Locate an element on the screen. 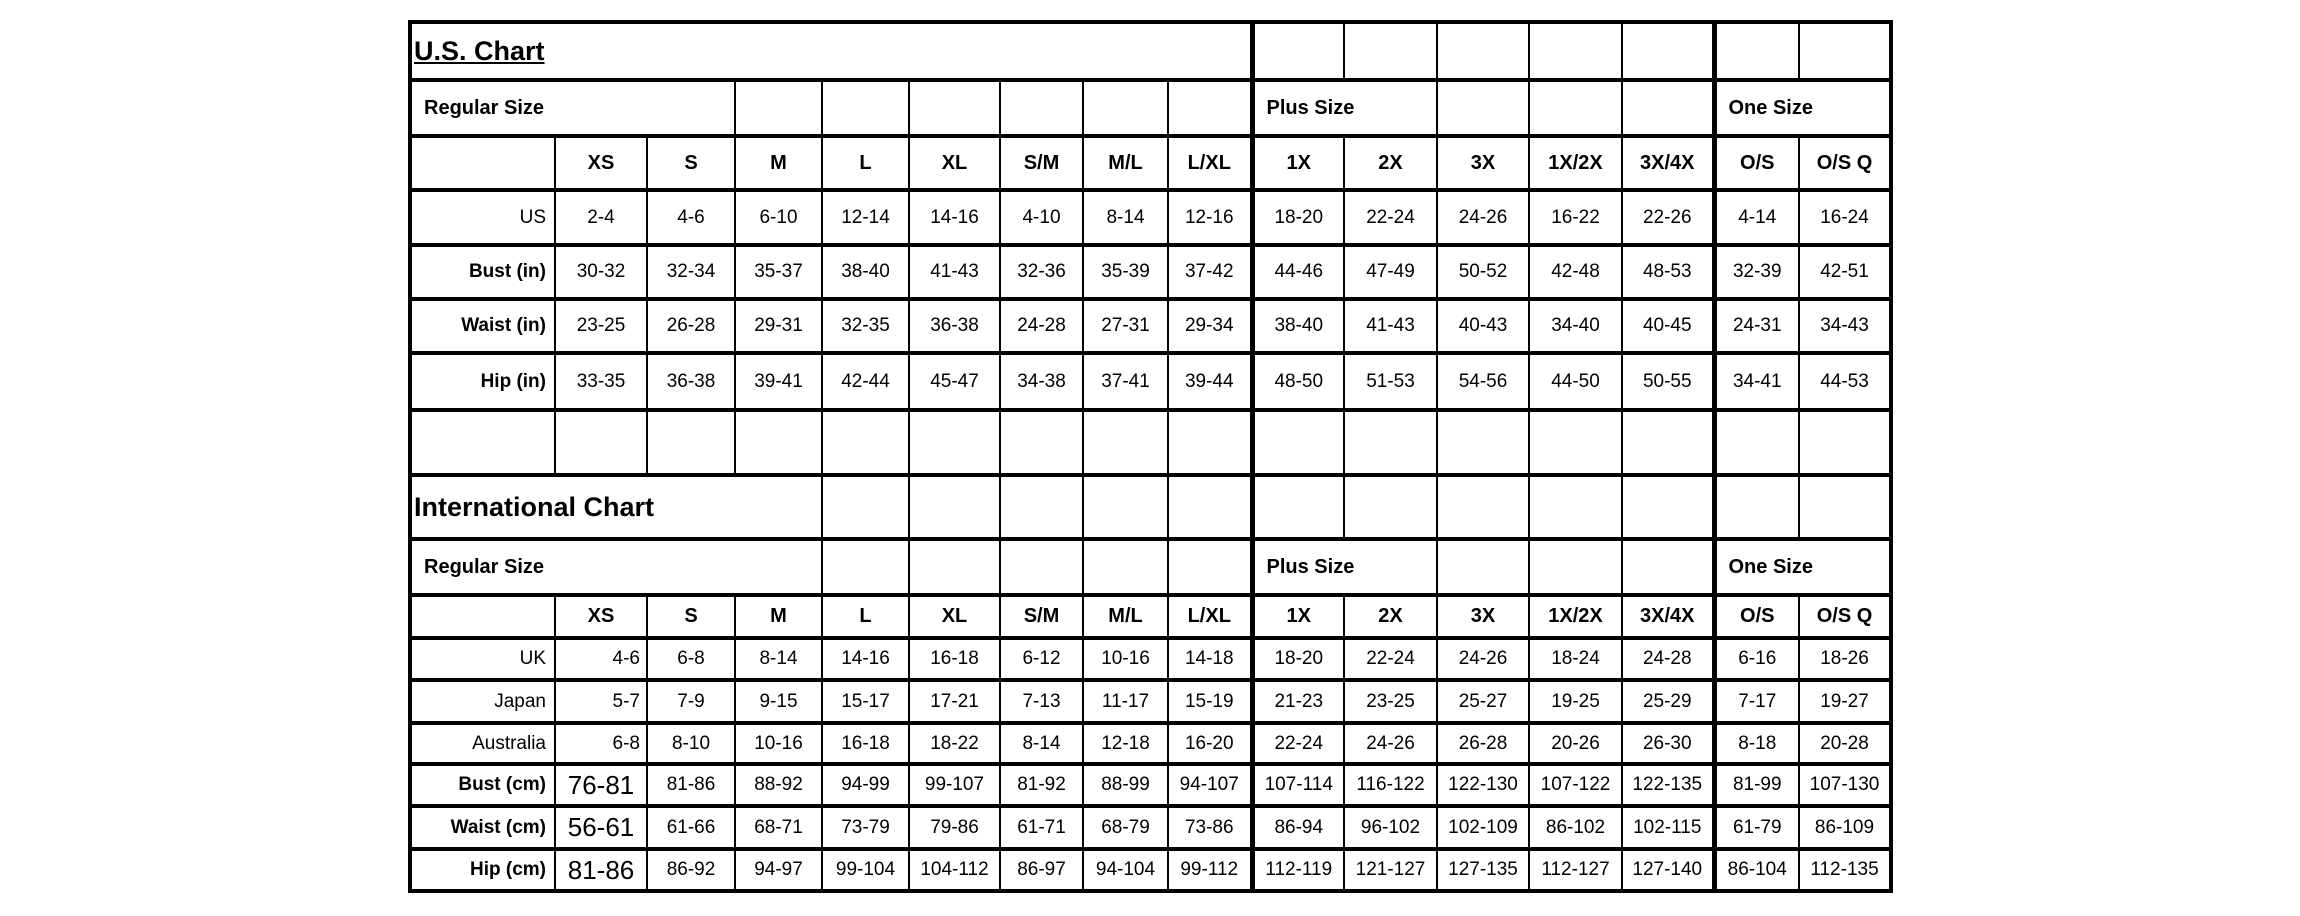 The width and height of the screenshot is (2300, 916). row-label: Bust (cm) is located at coordinates (482, 785).